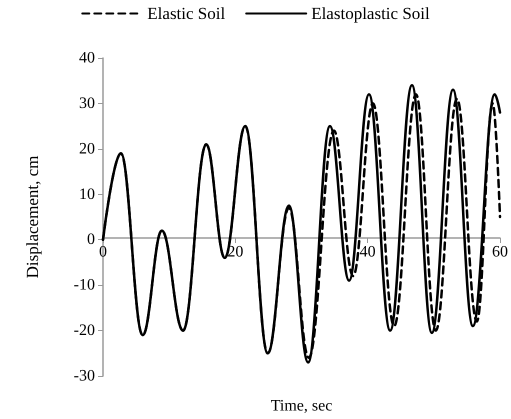 The width and height of the screenshot is (511, 419). What do you see at coordinates (84, 331) in the screenshot?
I see `y-tick-label: -20` at bounding box center [84, 331].